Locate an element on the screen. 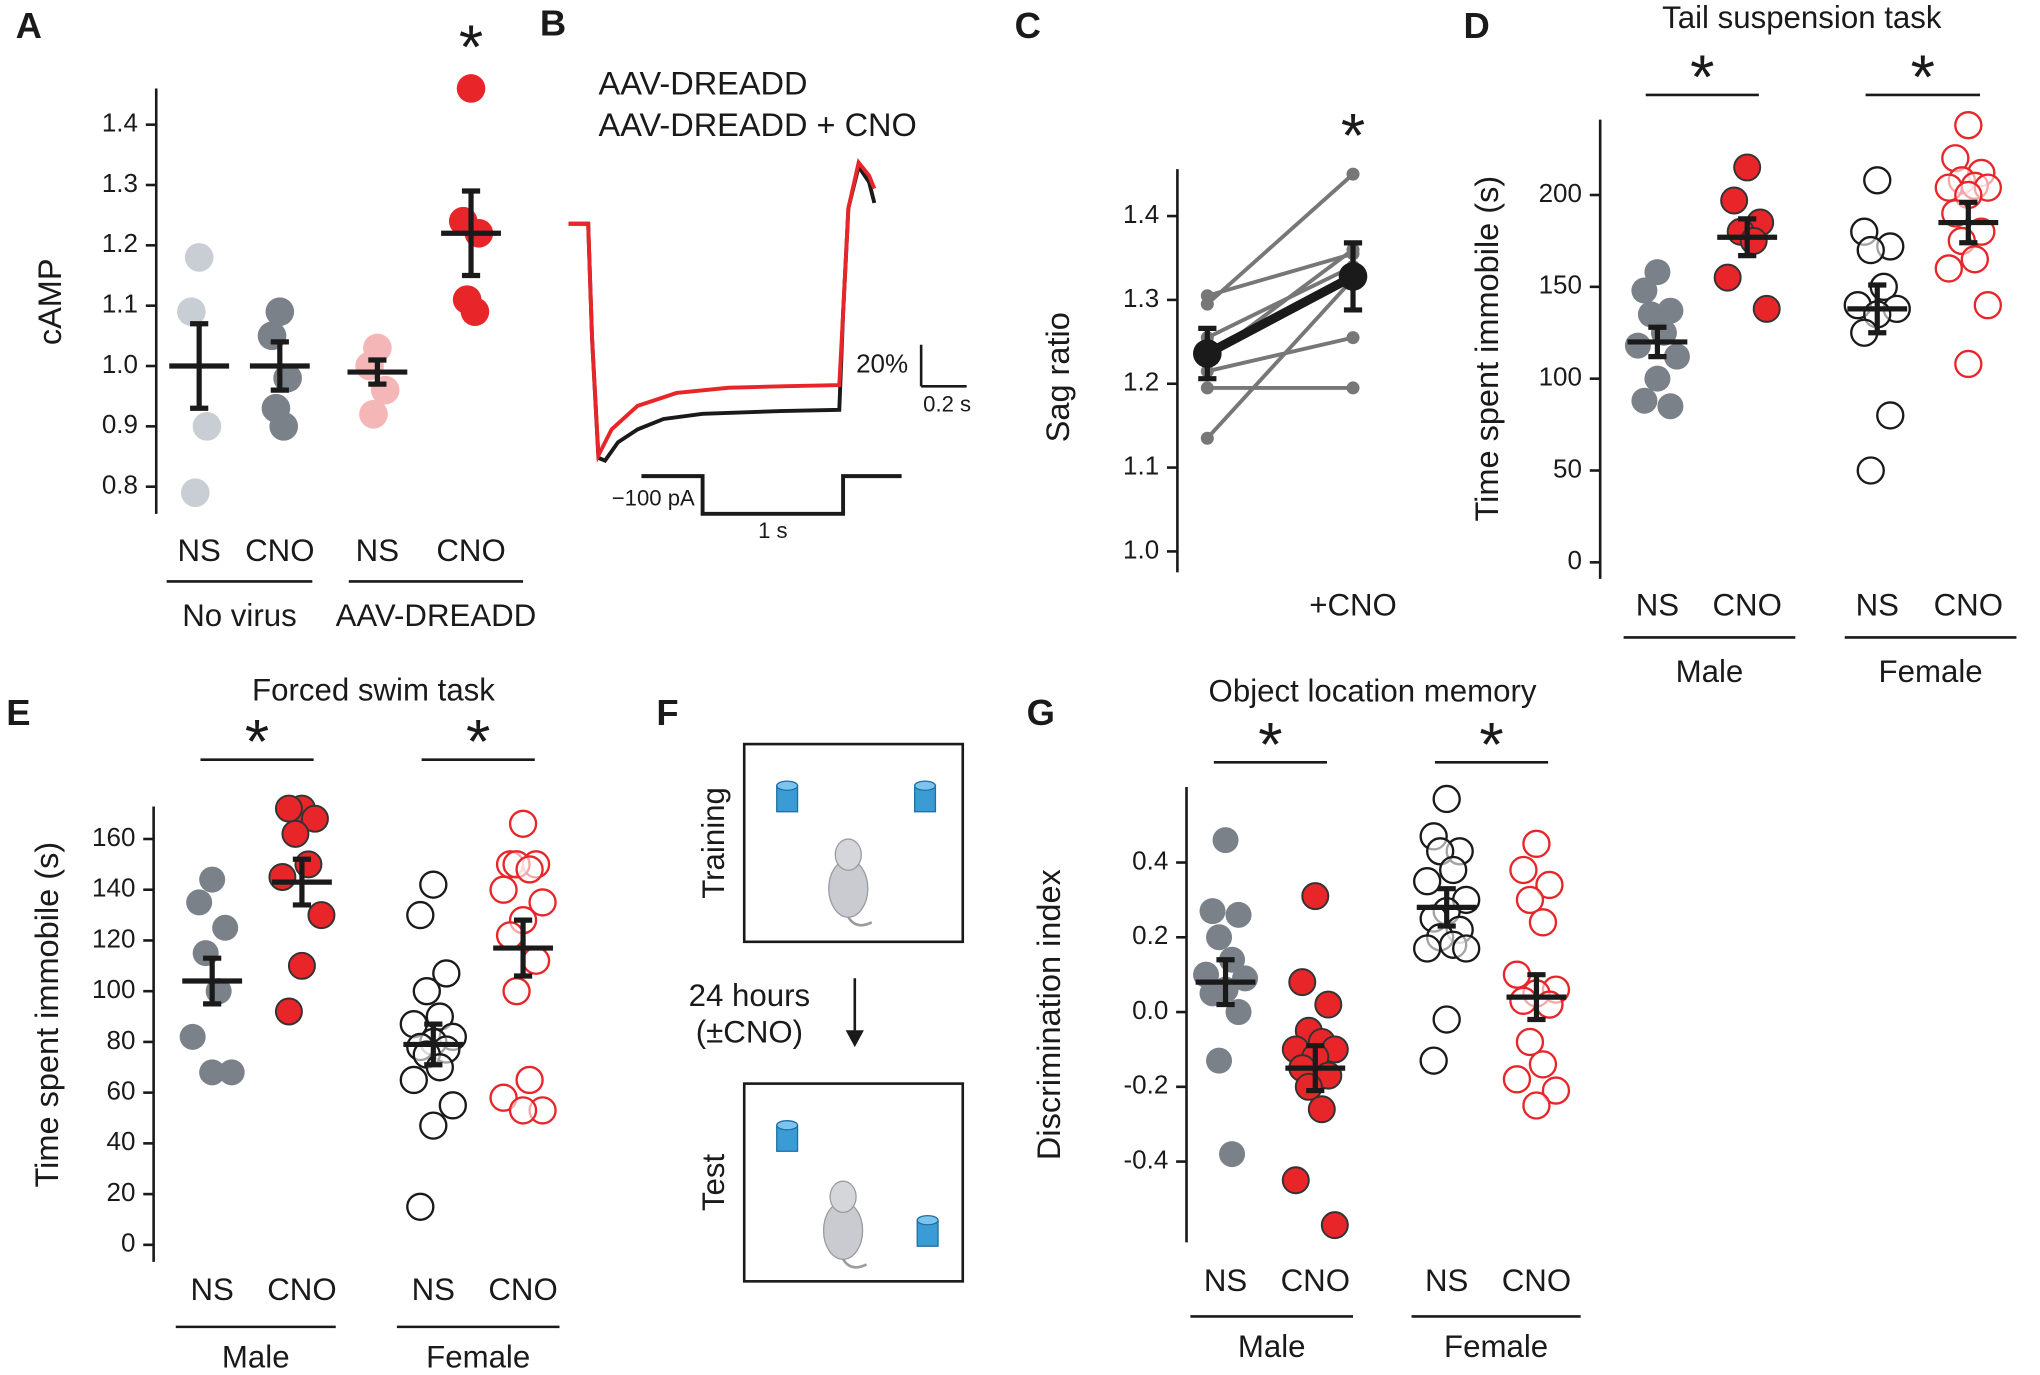 The width and height of the screenshot is (2040, 1375). arrow-head is located at coordinates (854, 1039).